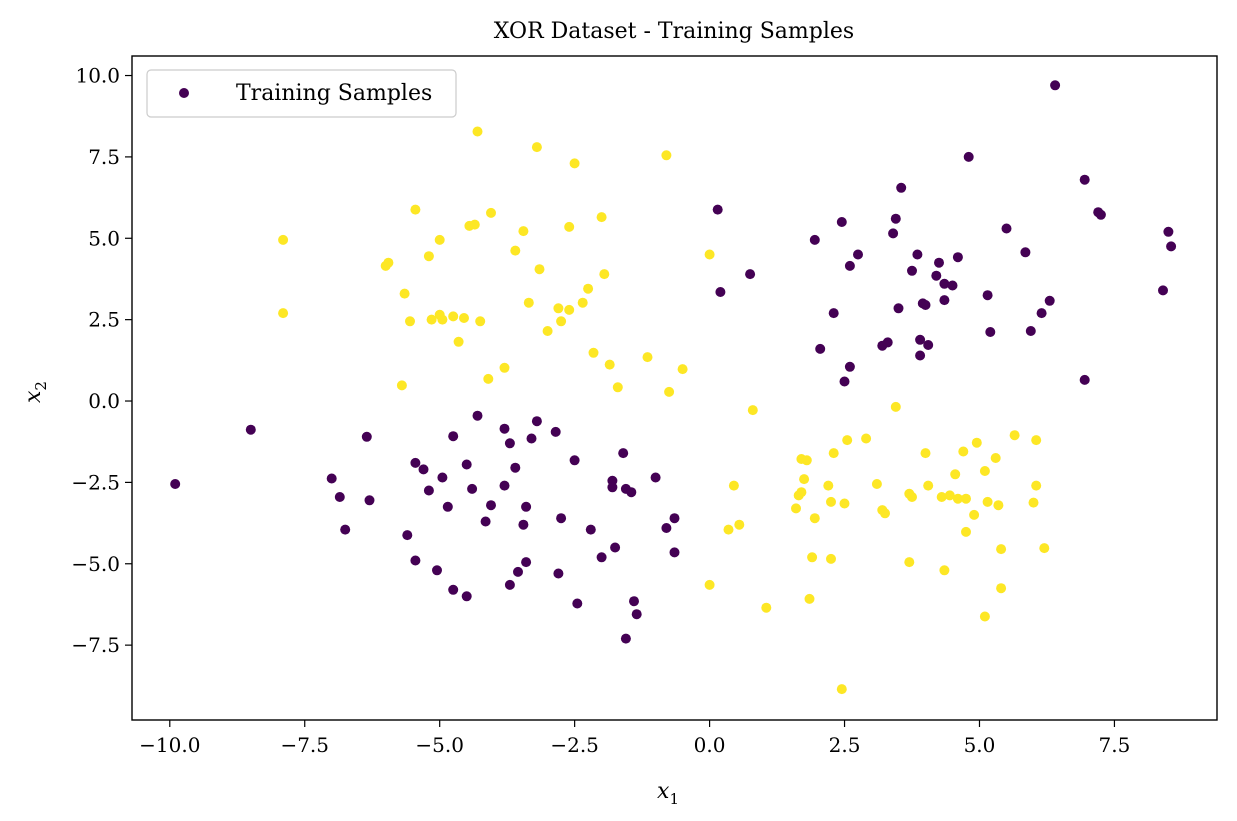 Image resolution: width=1237 pixels, height=821 pixels. I want to click on x-axis: −10.0 −7.5 −5.0 −2.5 0.0 2.5 5.0 7.5, so click(634, 738).